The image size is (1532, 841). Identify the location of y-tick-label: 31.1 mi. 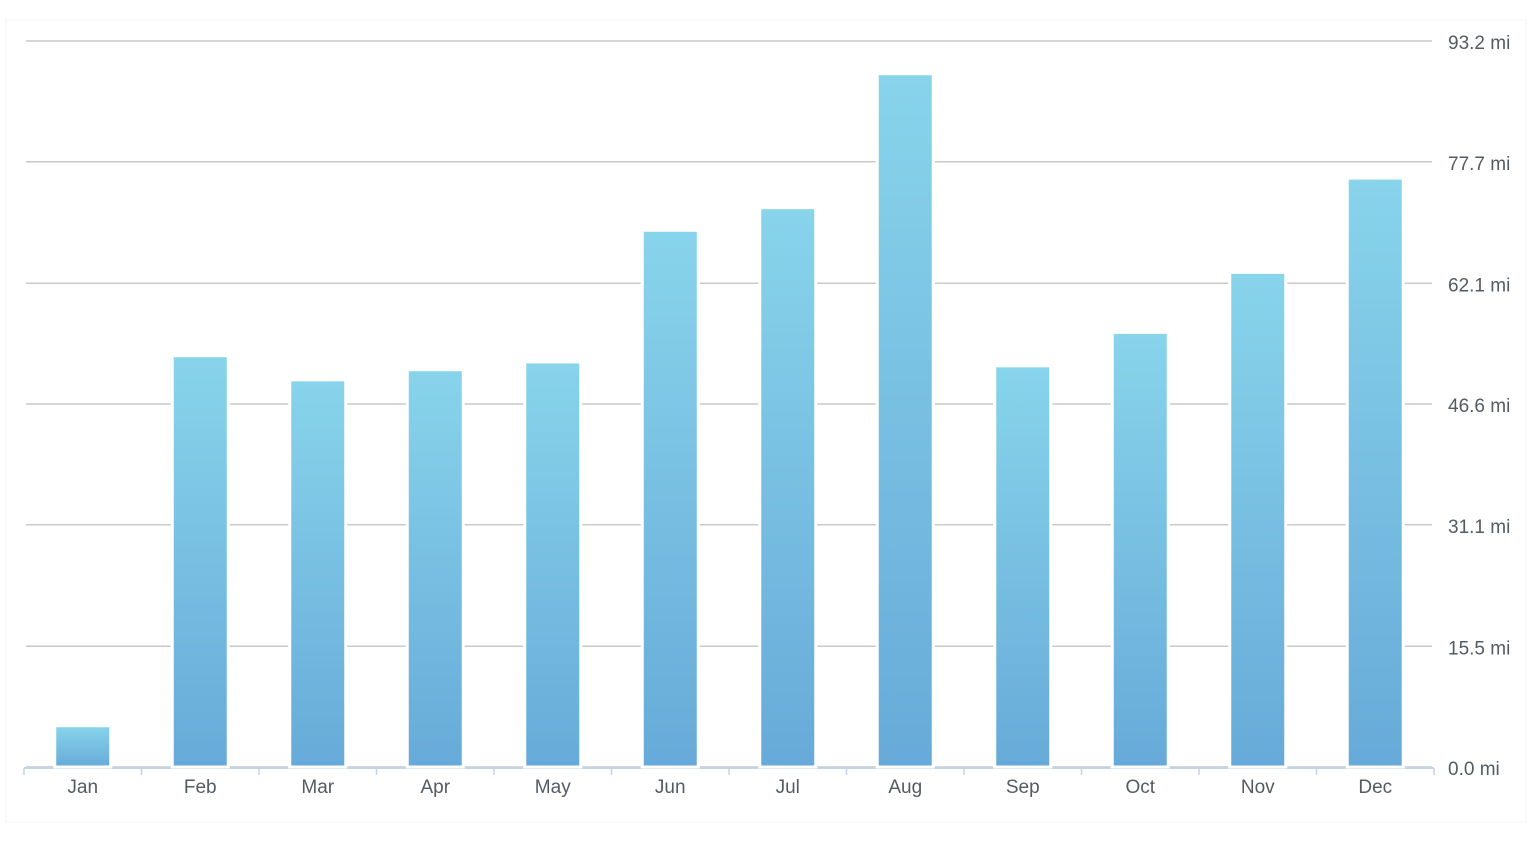
(1479, 527).